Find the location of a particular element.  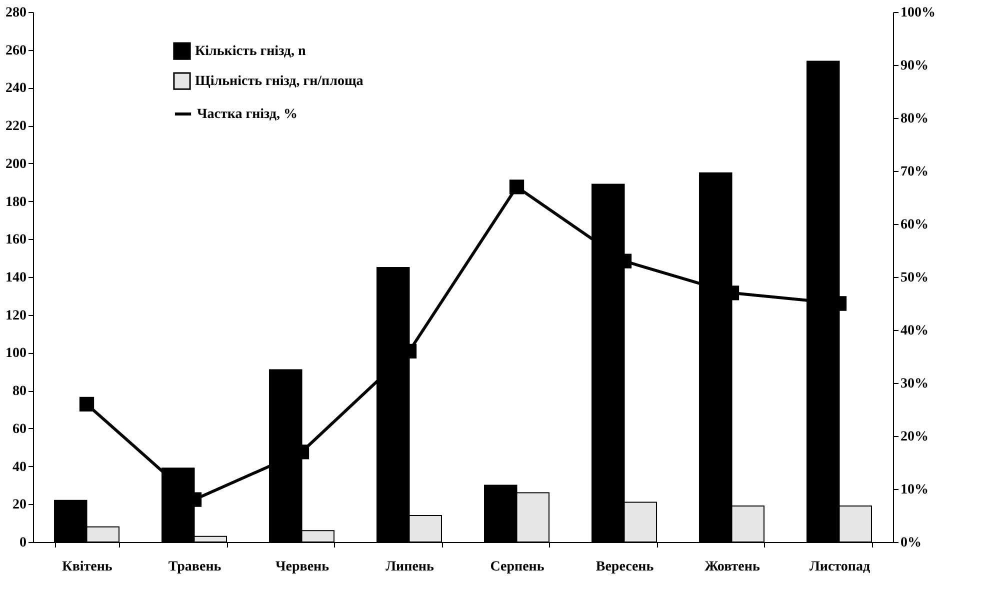

x-tick-label: Квітень is located at coordinates (87, 567).